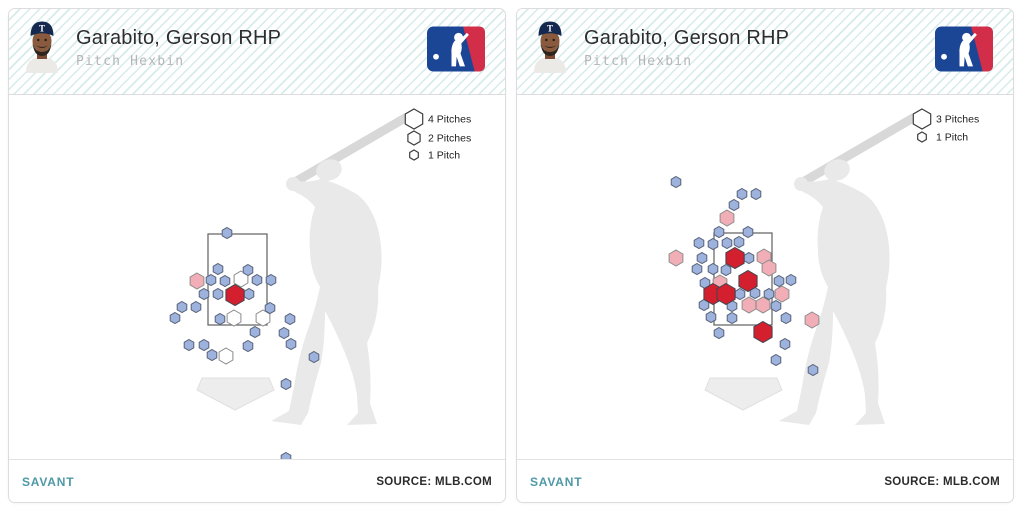  Describe the element at coordinates (837, 170) in the screenshot. I see `batter-head` at that location.